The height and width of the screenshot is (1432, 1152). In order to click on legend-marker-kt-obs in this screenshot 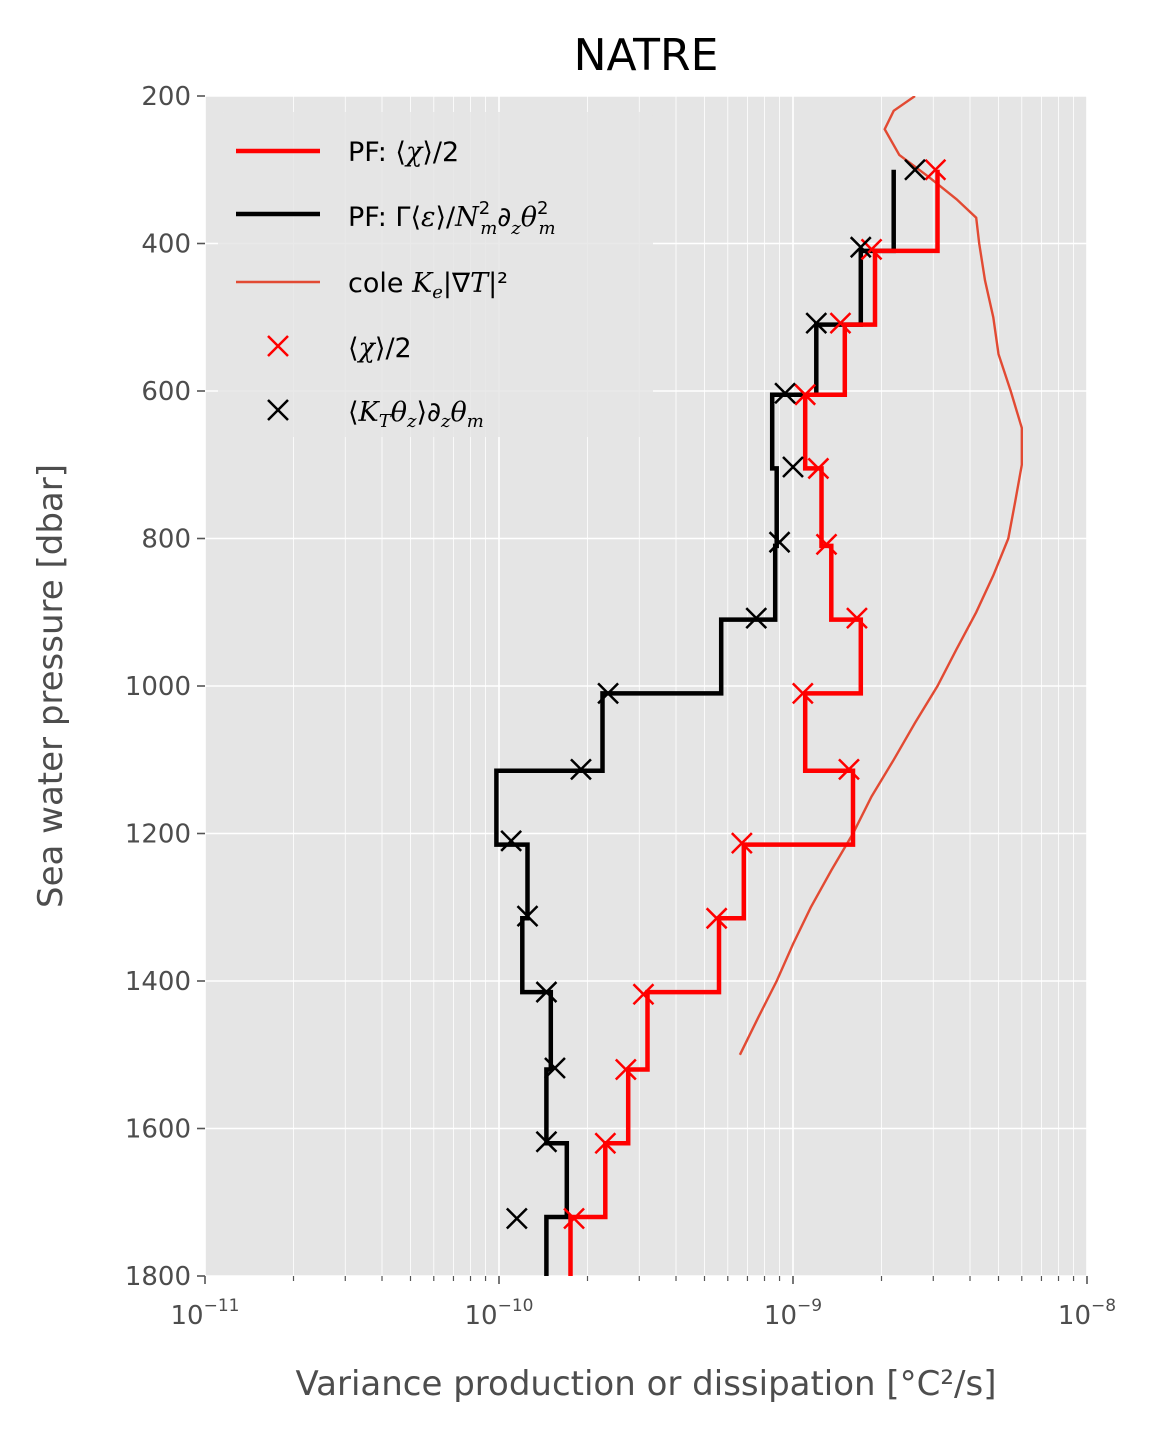, I will do `click(278, 410)`.